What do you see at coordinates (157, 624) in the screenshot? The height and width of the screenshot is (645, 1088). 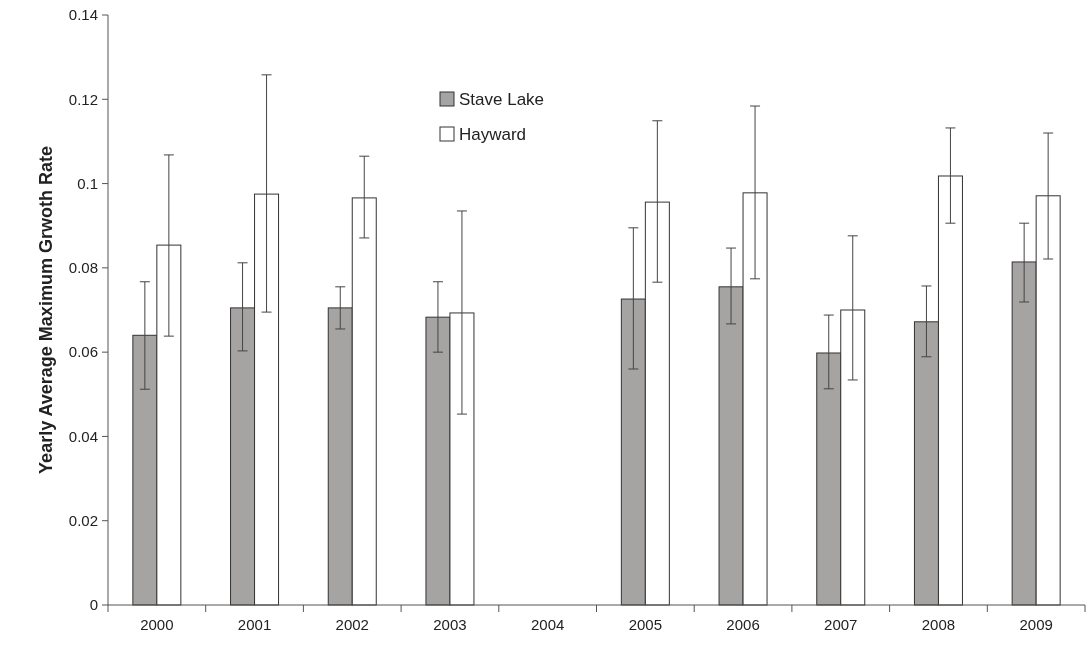 I see `x-tick-label: 2000` at bounding box center [157, 624].